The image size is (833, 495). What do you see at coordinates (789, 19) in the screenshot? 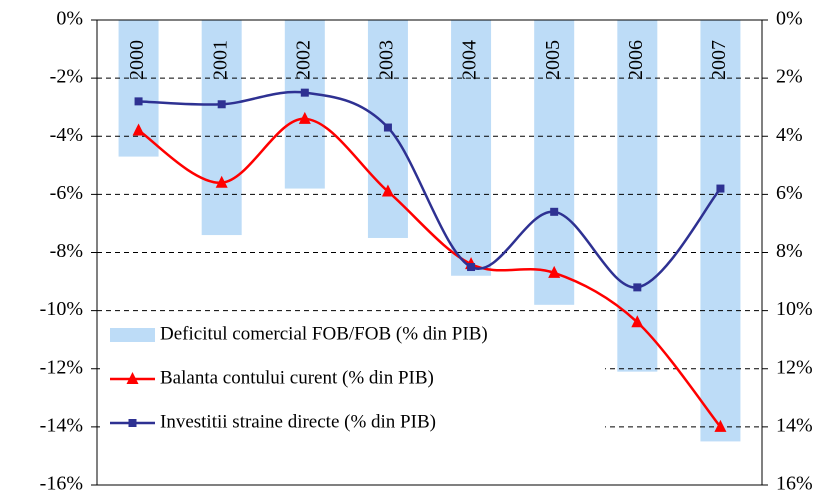
I see `y2-tick-label: 0%` at bounding box center [789, 19].